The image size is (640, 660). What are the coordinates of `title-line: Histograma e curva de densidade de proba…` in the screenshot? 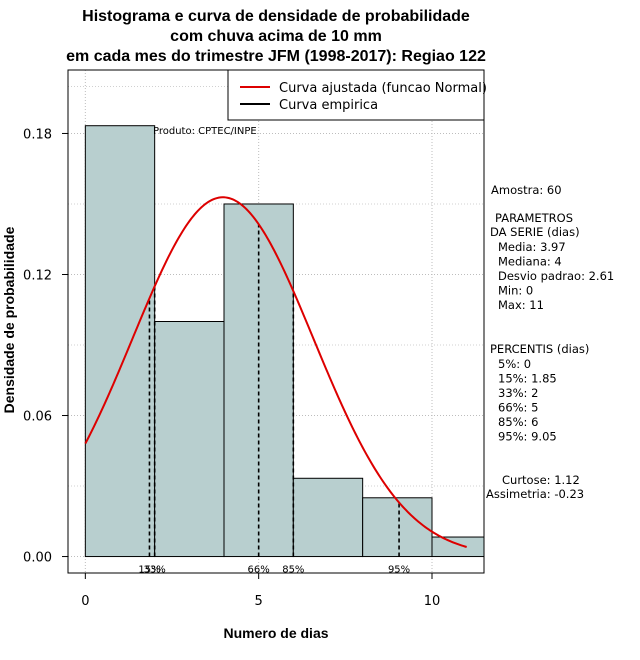 It's located at (276, 16).